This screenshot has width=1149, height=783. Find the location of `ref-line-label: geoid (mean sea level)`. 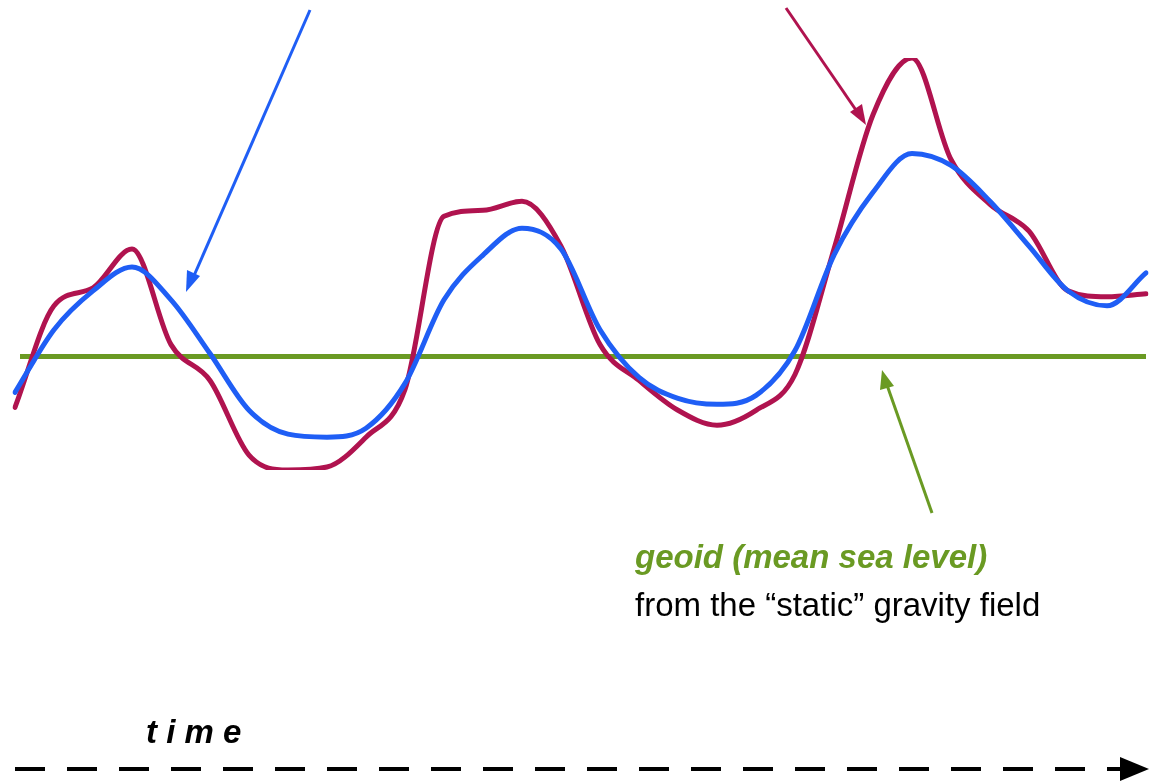

ref-line-label: geoid (mean sea level) is located at coordinates (811, 557).